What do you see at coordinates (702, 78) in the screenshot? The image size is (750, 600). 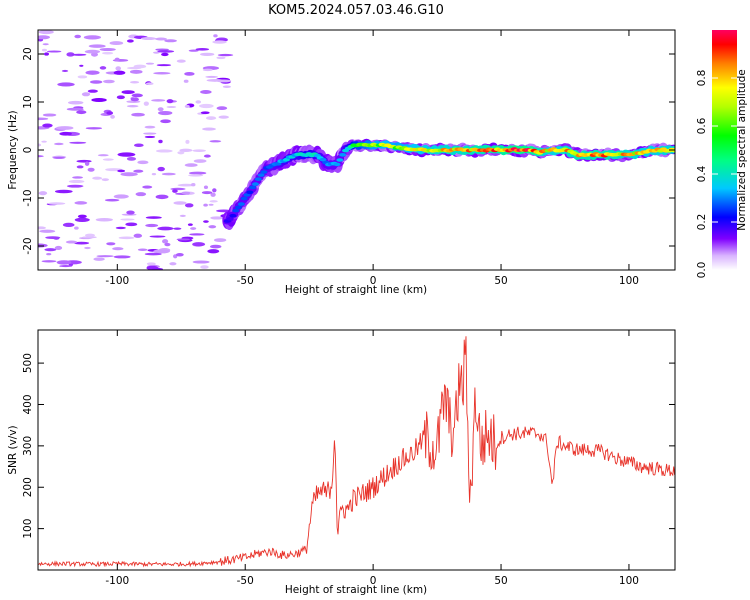 I see `colorbar-tick-label: 0.8` at bounding box center [702, 78].